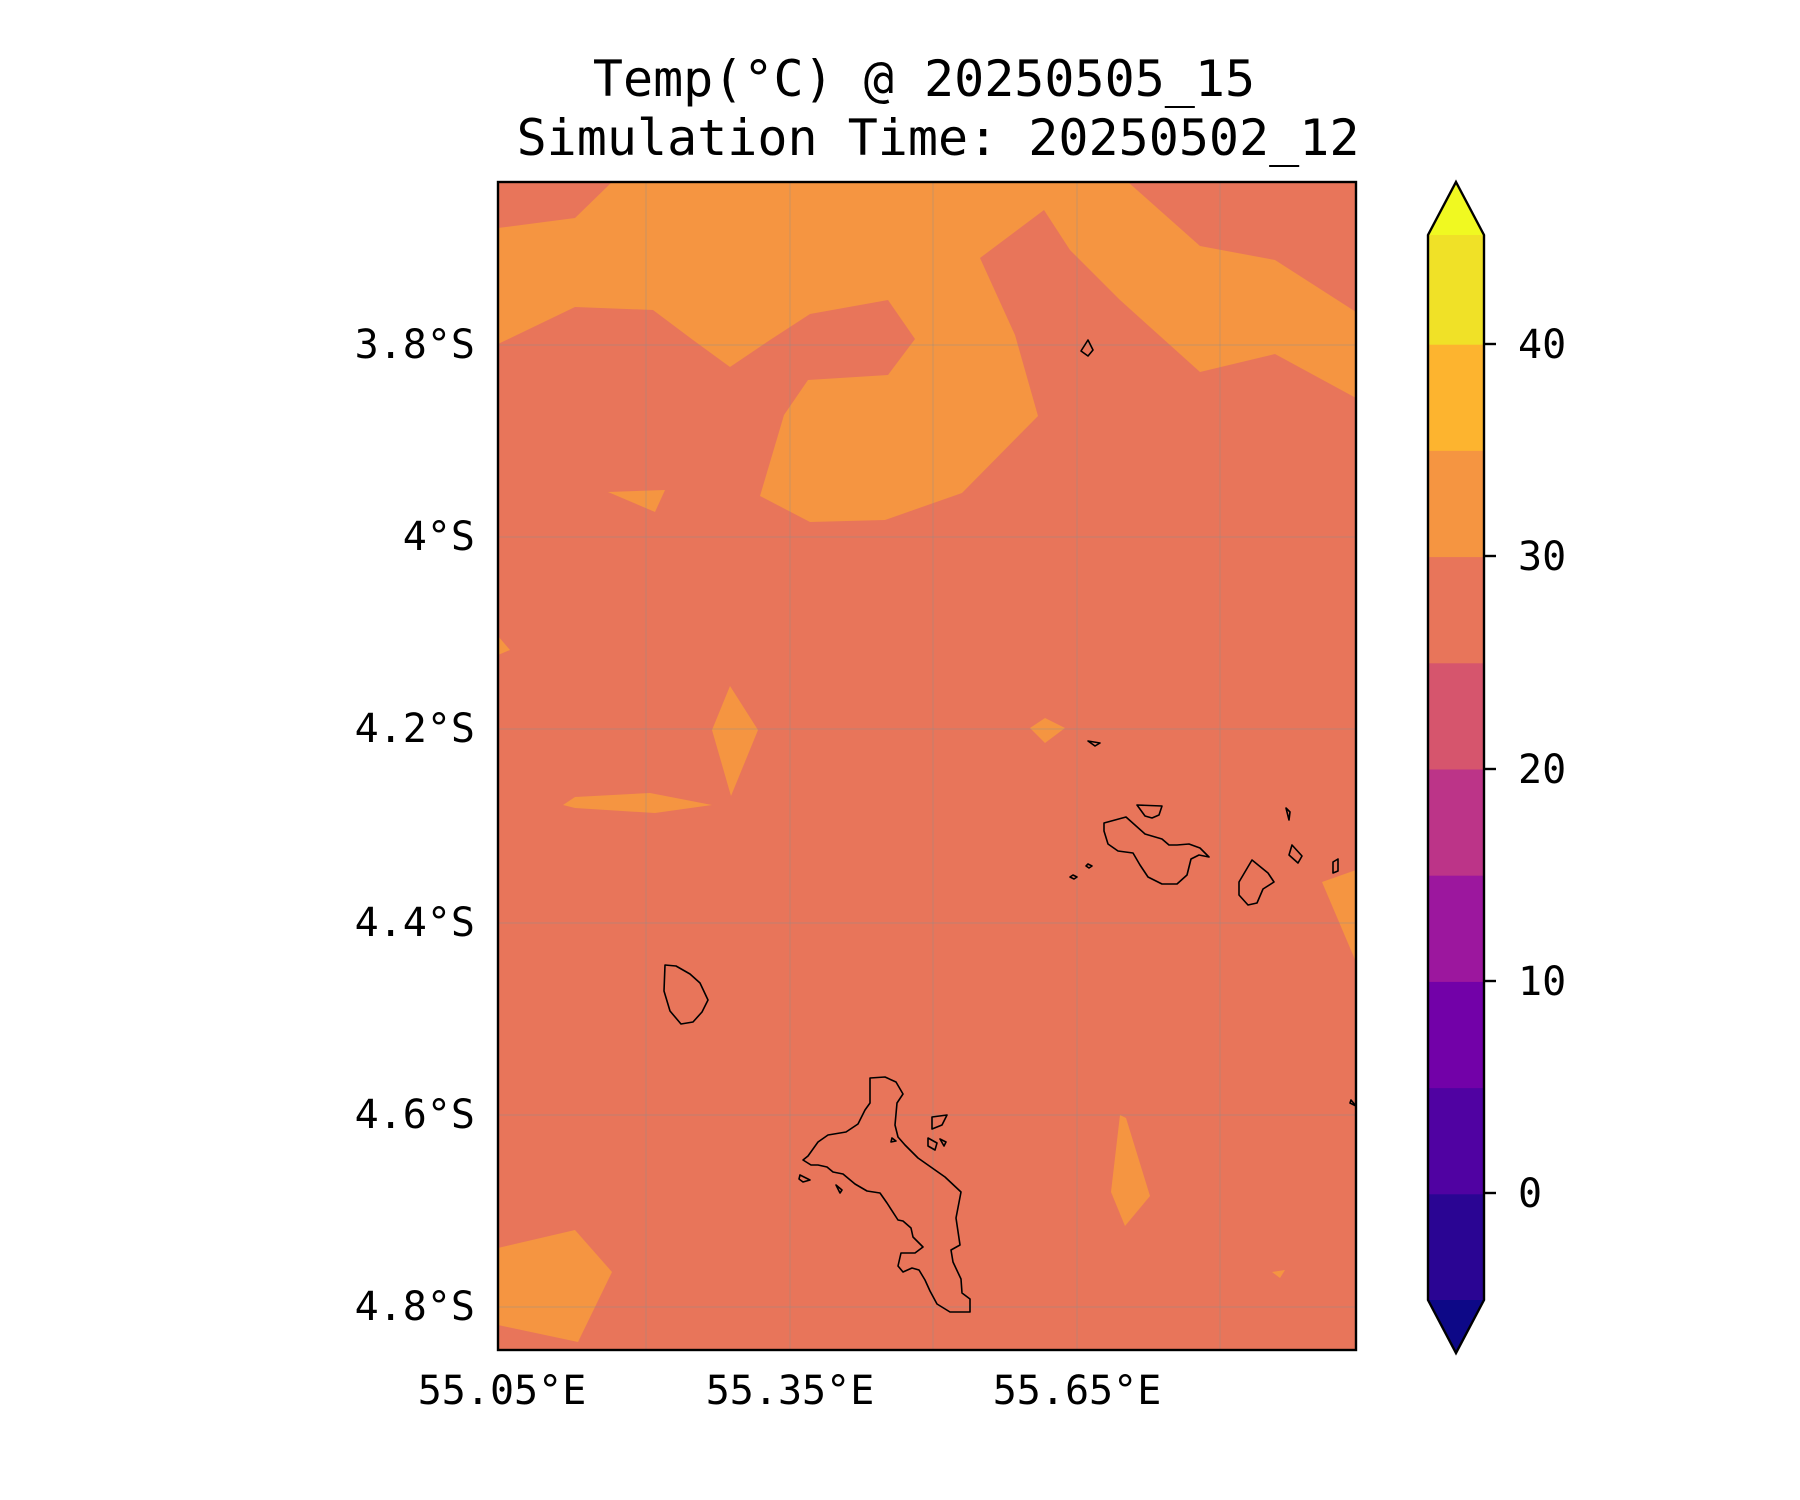 The width and height of the screenshot is (1800, 1500). What do you see at coordinates (415, 345) in the screenshot?
I see `lat-tick-label: 3.8°S` at bounding box center [415, 345].